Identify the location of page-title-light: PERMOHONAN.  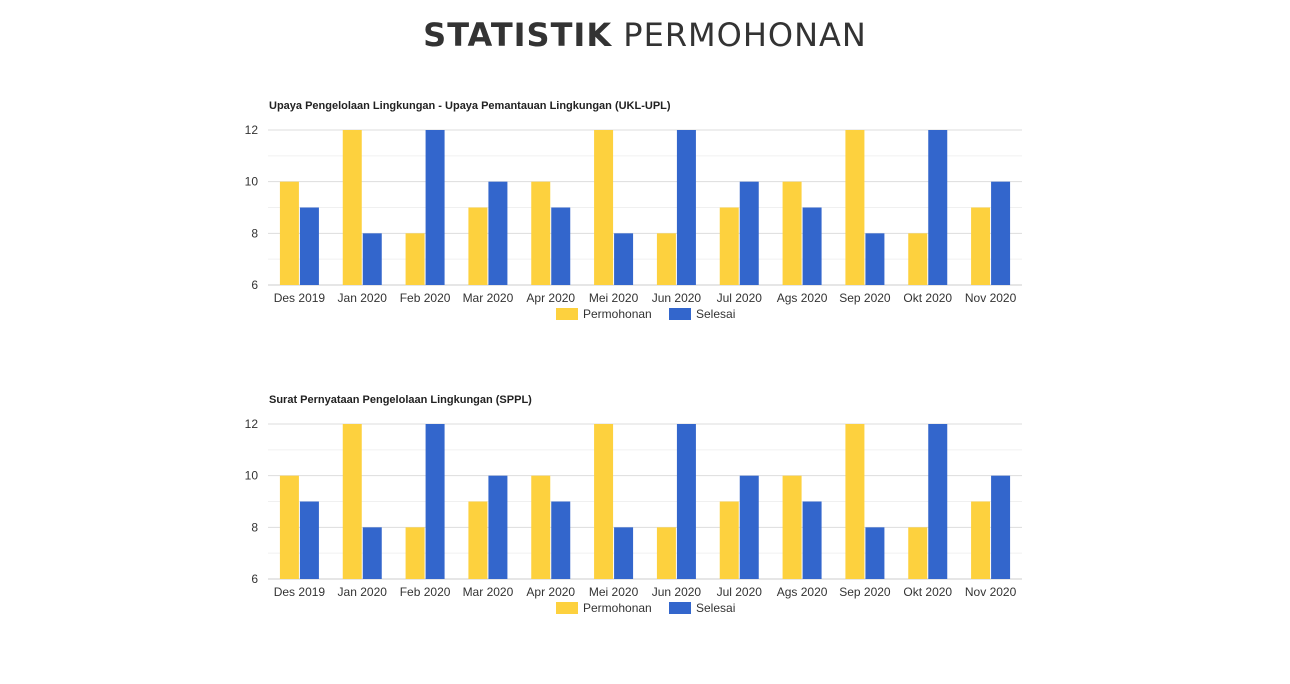
(745, 35).